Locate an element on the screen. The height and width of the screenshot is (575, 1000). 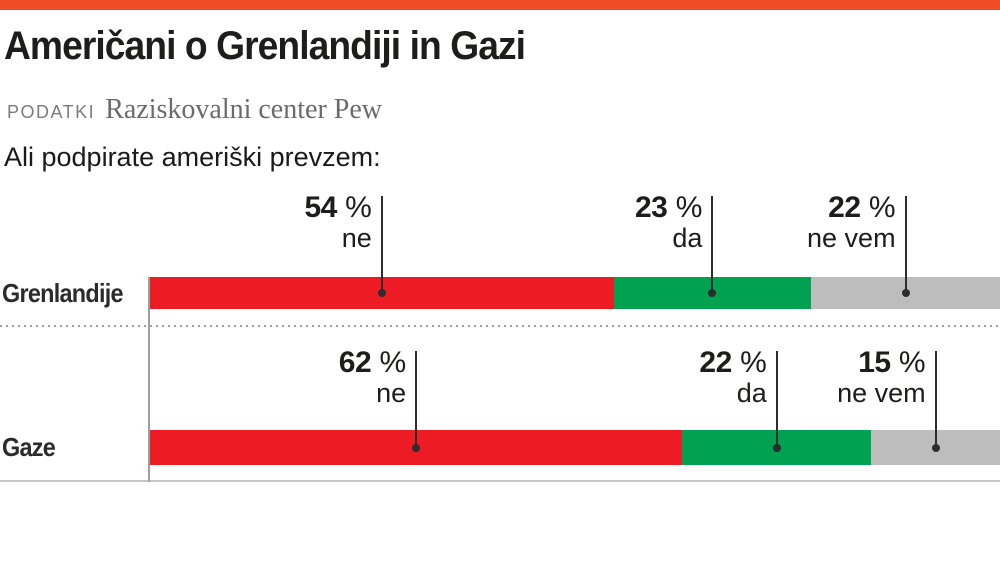
source-name: Raziskovalni center Pew is located at coordinates (243, 109).